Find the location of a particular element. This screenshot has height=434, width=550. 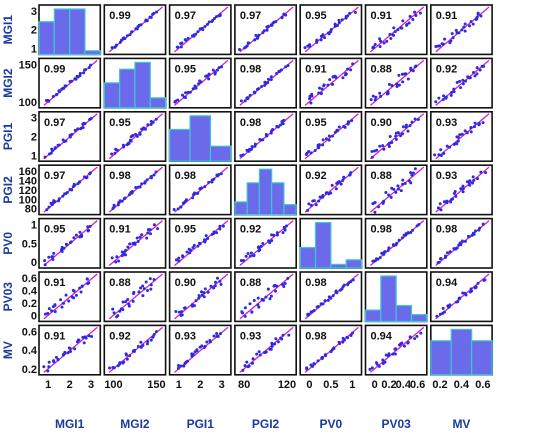

correlation-label-0-6: 0.91 is located at coordinates (446, 16).